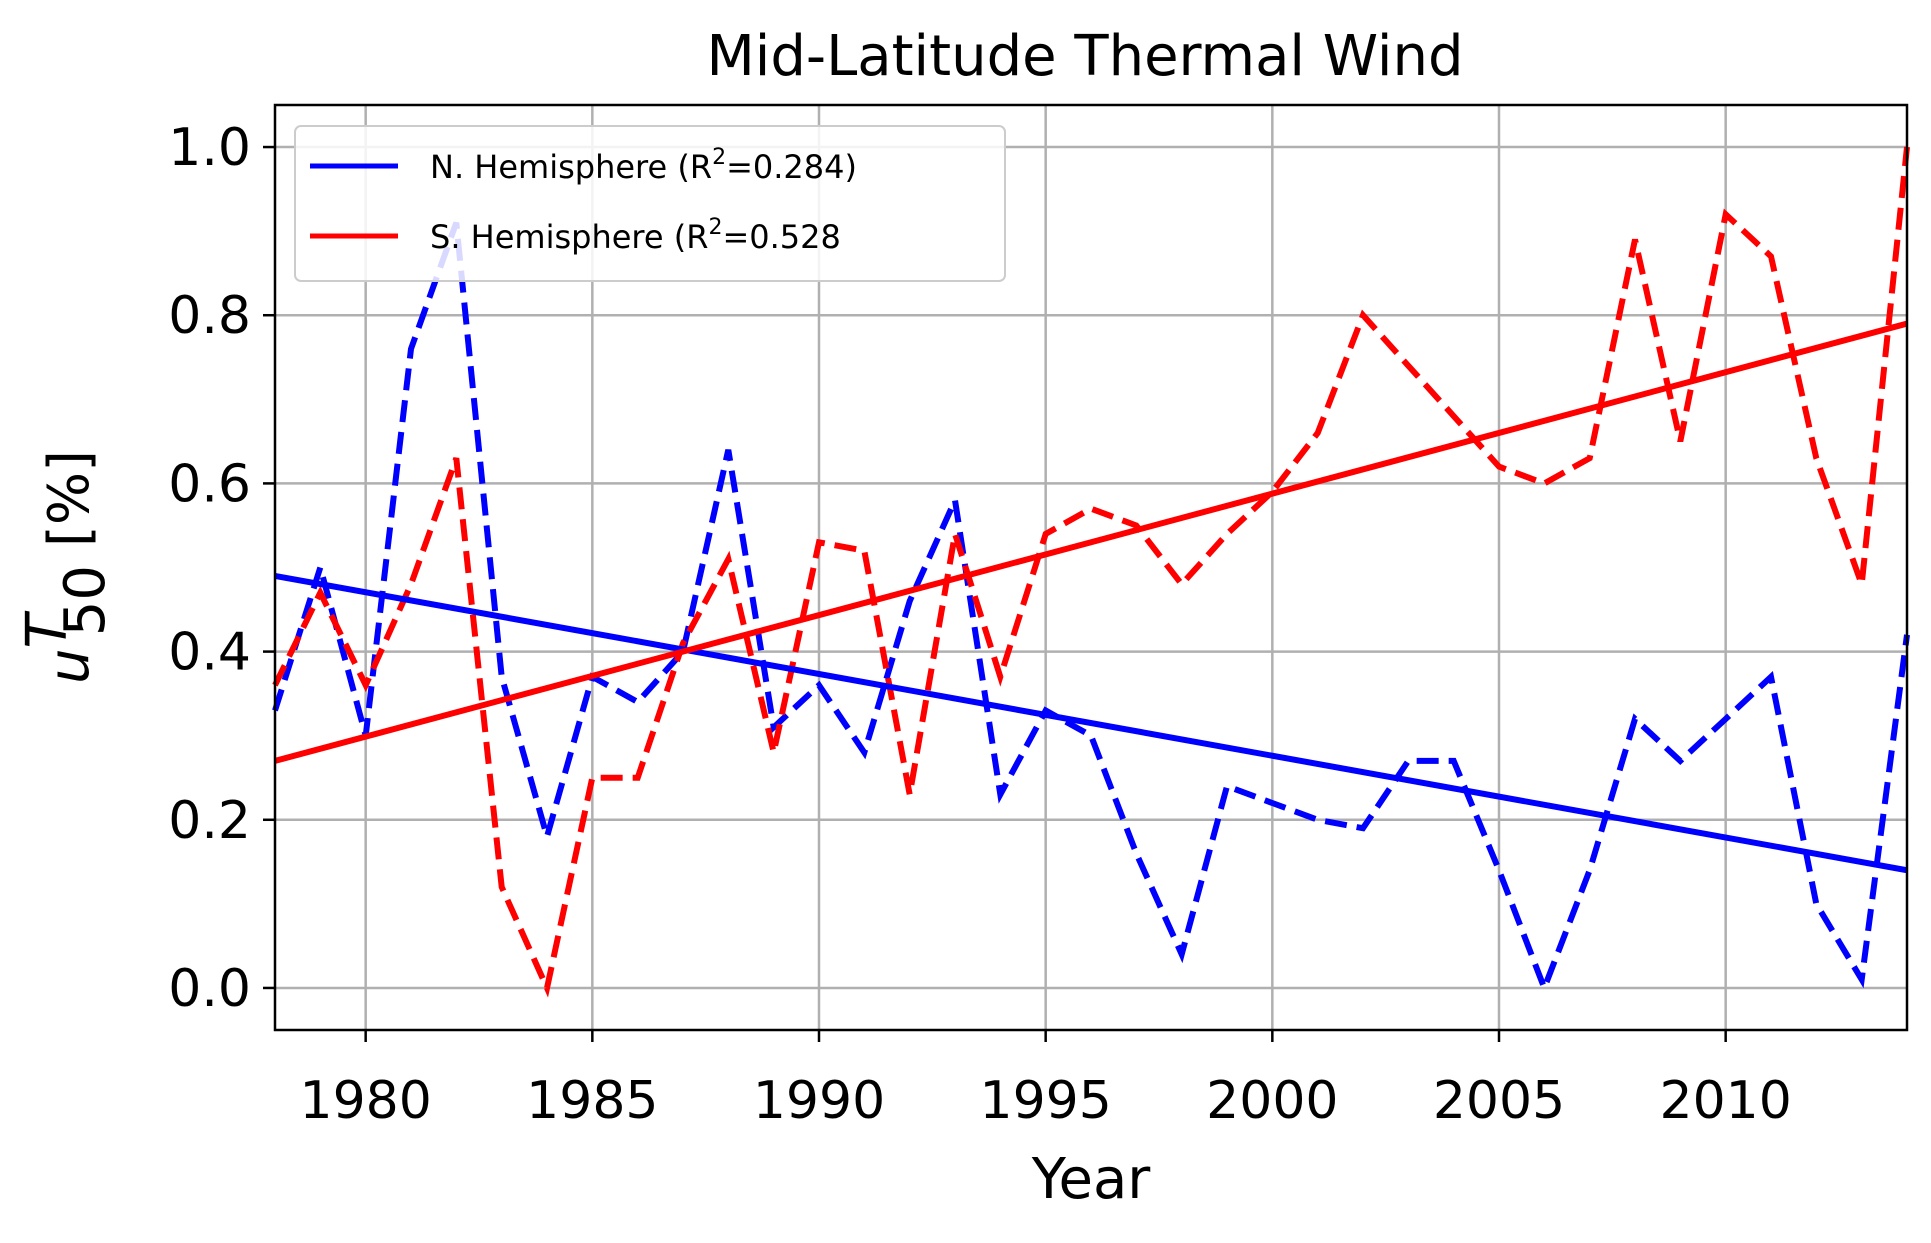 The image size is (1931, 1243). I want to click on legend-label-s-sup: 2, so click(715, 227).